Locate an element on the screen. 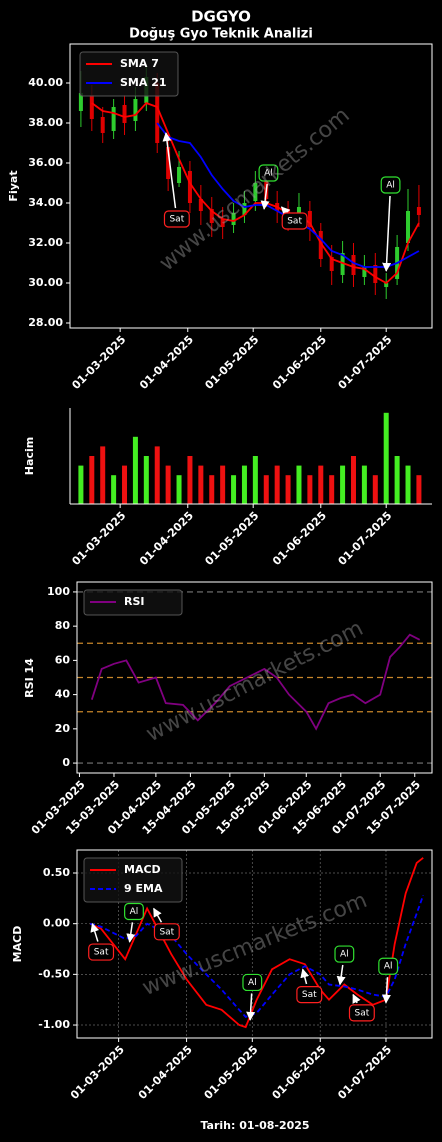 The width and height of the screenshot is (442, 1142). y-axis-label: Fiyat is located at coordinates (13, 185).